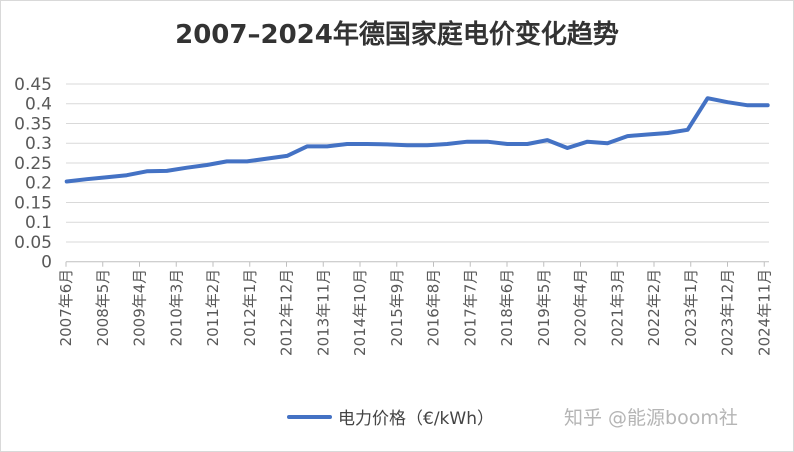  What do you see at coordinates (213, 308) in the screenshot?
I see `x-tick-label: 2011年2月` at bounding box center [213, 308].